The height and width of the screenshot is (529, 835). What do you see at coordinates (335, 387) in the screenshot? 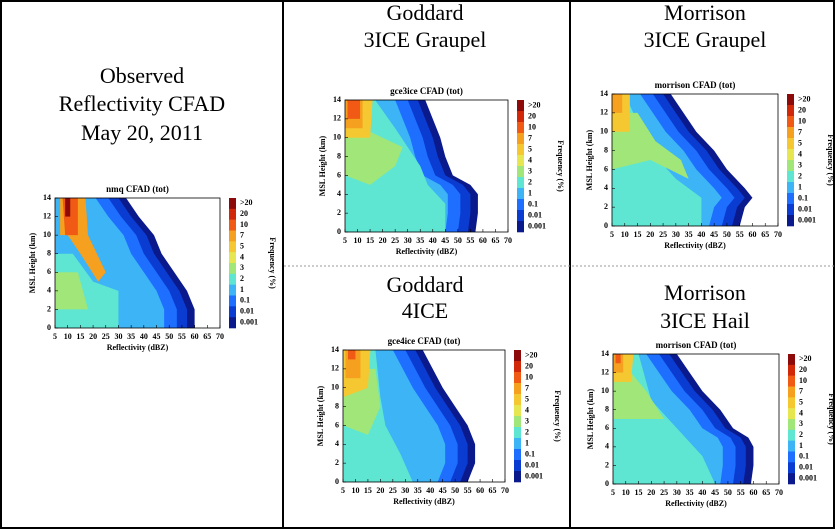
I see `y-tick-label: 10` at bounding box center [335, 387].